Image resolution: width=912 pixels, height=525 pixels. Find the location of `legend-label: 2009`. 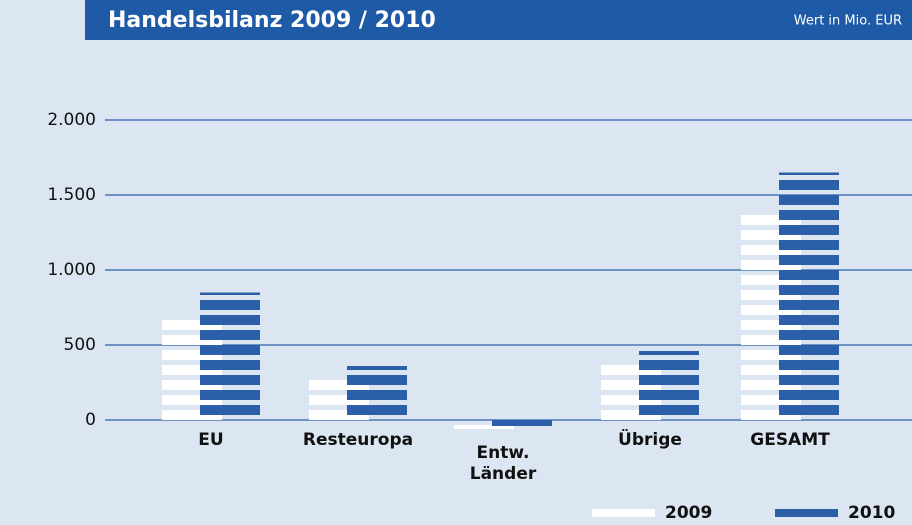

legend-label: 2009 is located at coordinates (688, 513).